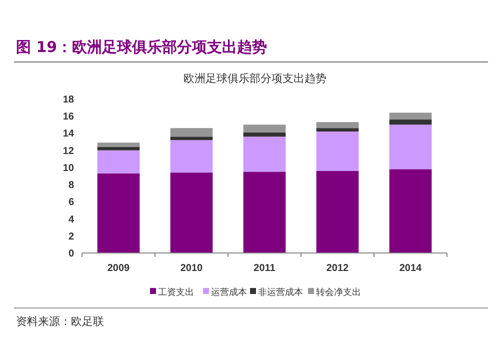 This screenshot has height=362, width=500. What do you see at coordinates (410, 268) in the screenshot?
I see `x-tick-label: 2014` at bounding box center [410, 268].